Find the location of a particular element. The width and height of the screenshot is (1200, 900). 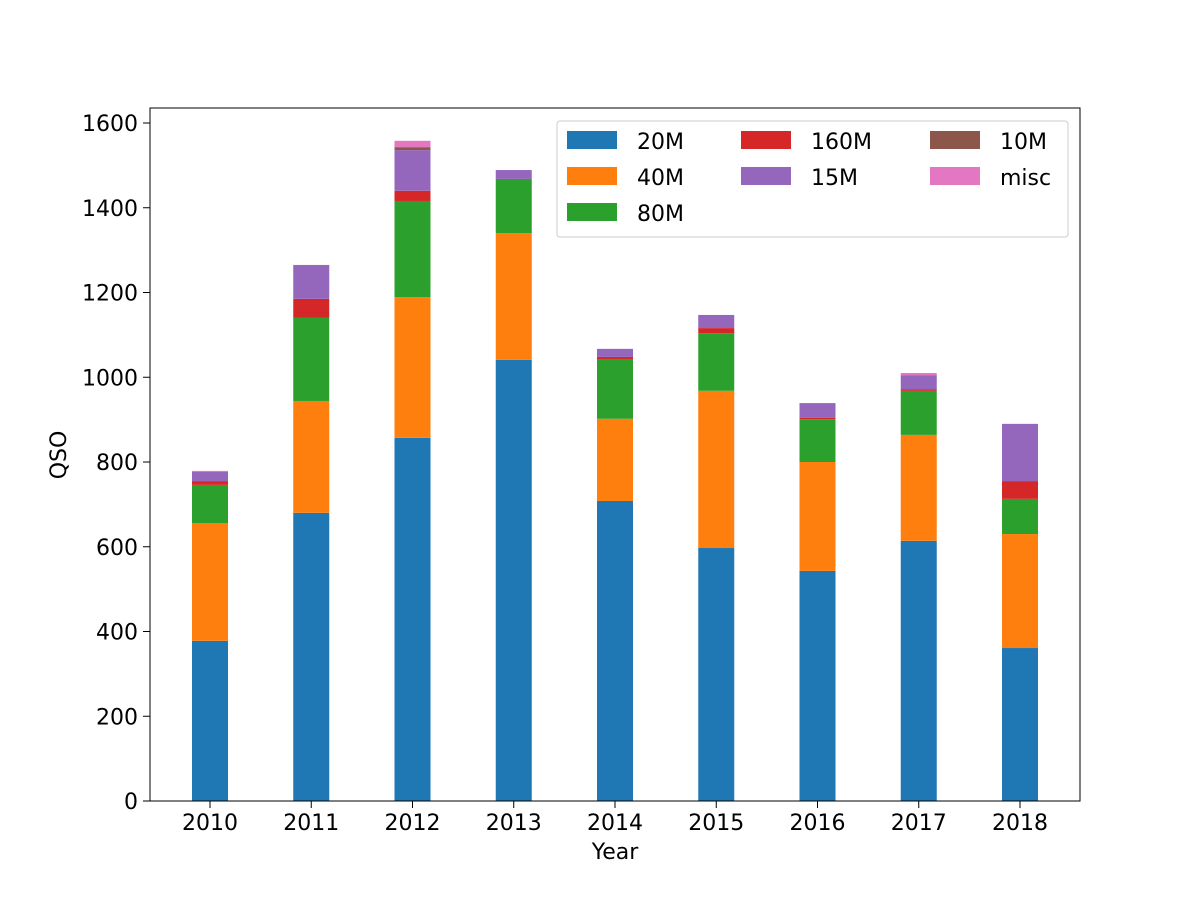

bar-2015-80M is located at coordinates (716, 362).